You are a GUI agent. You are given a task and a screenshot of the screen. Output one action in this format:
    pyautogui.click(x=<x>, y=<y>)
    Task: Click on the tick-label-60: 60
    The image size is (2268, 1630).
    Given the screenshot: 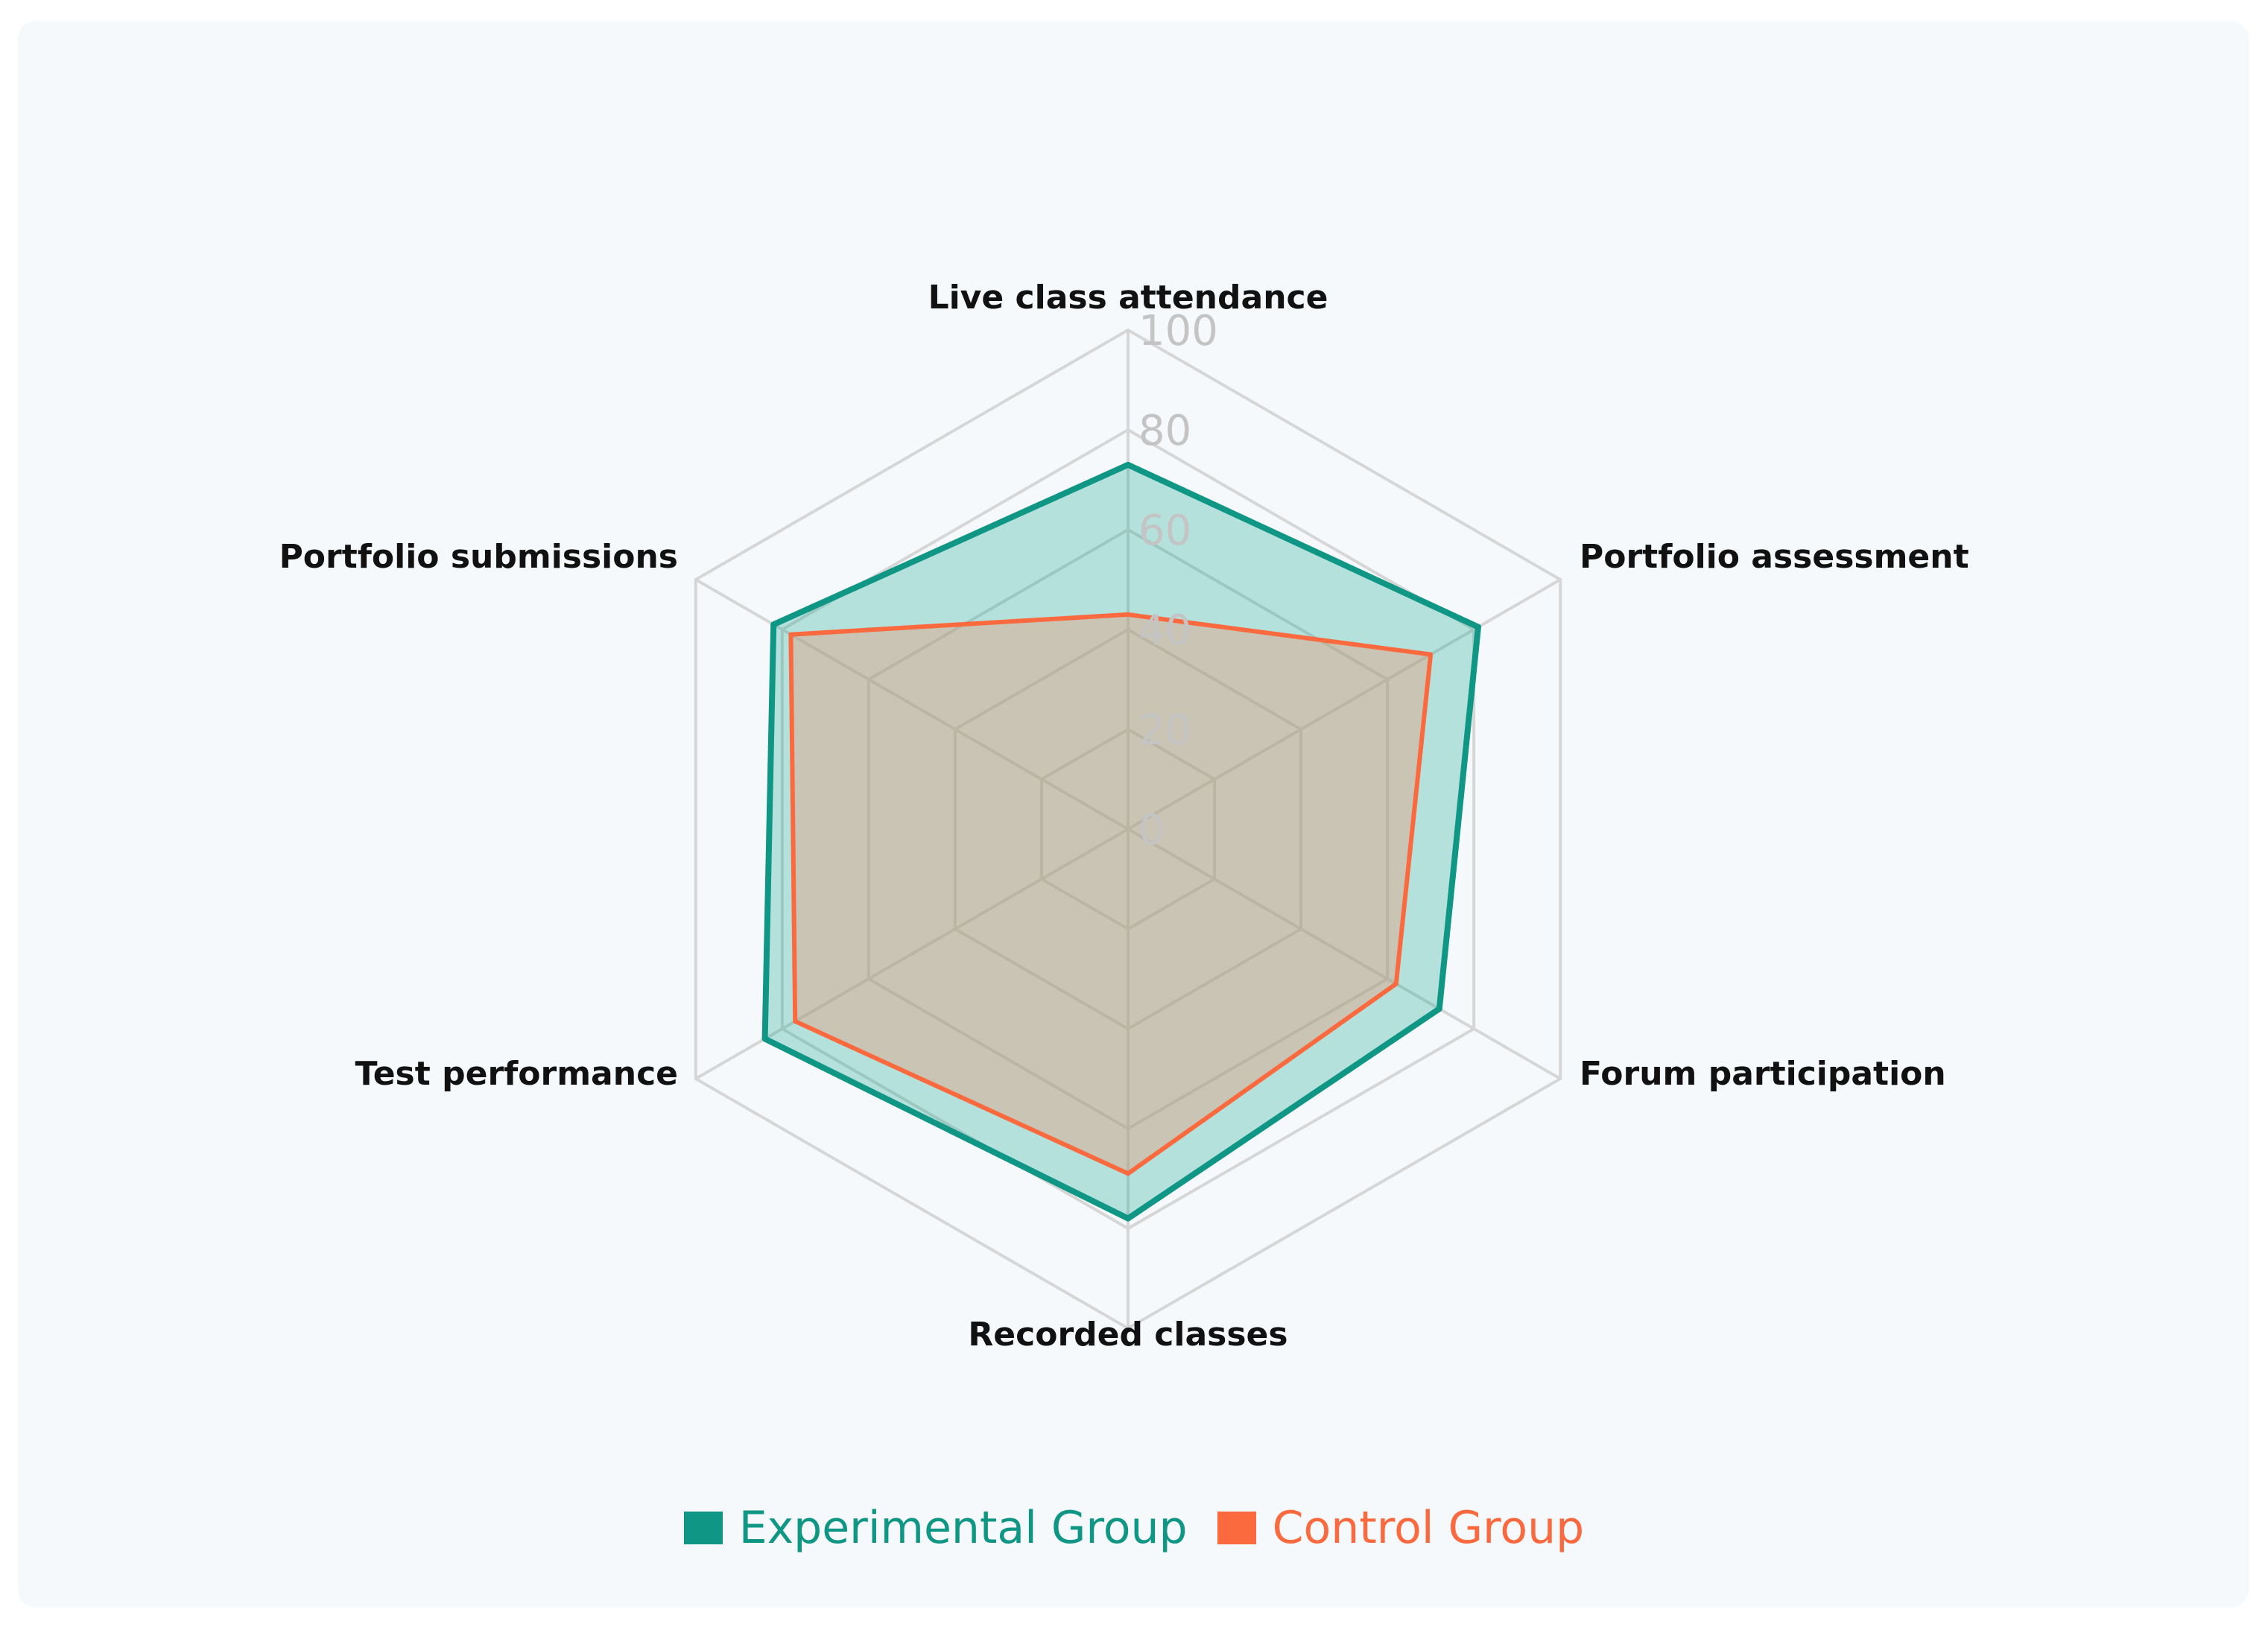 What is the action you would take?
    pyautogui.click(x=1164, y=531)
    